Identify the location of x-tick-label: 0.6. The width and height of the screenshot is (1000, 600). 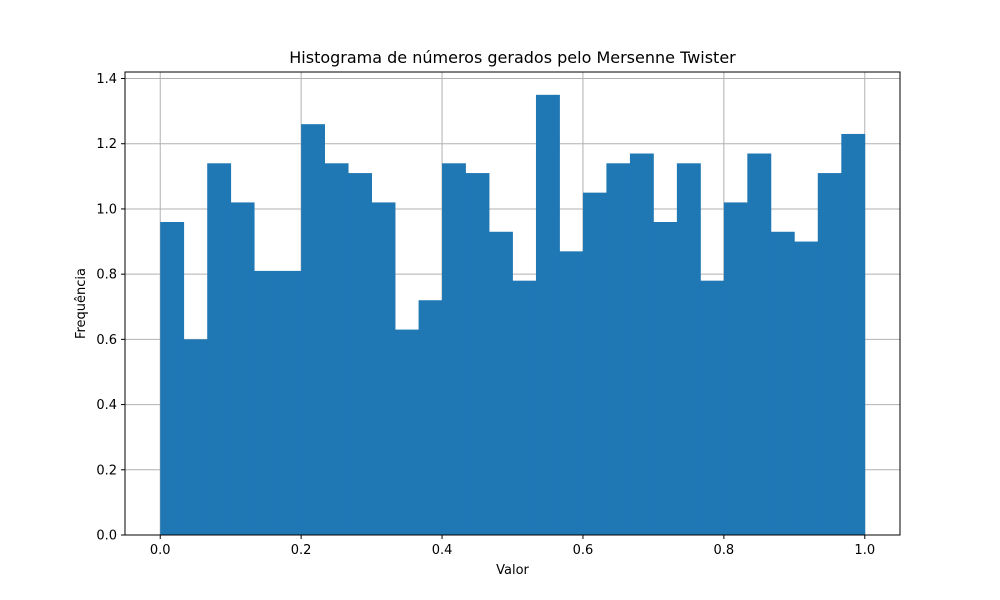
(583, 550).